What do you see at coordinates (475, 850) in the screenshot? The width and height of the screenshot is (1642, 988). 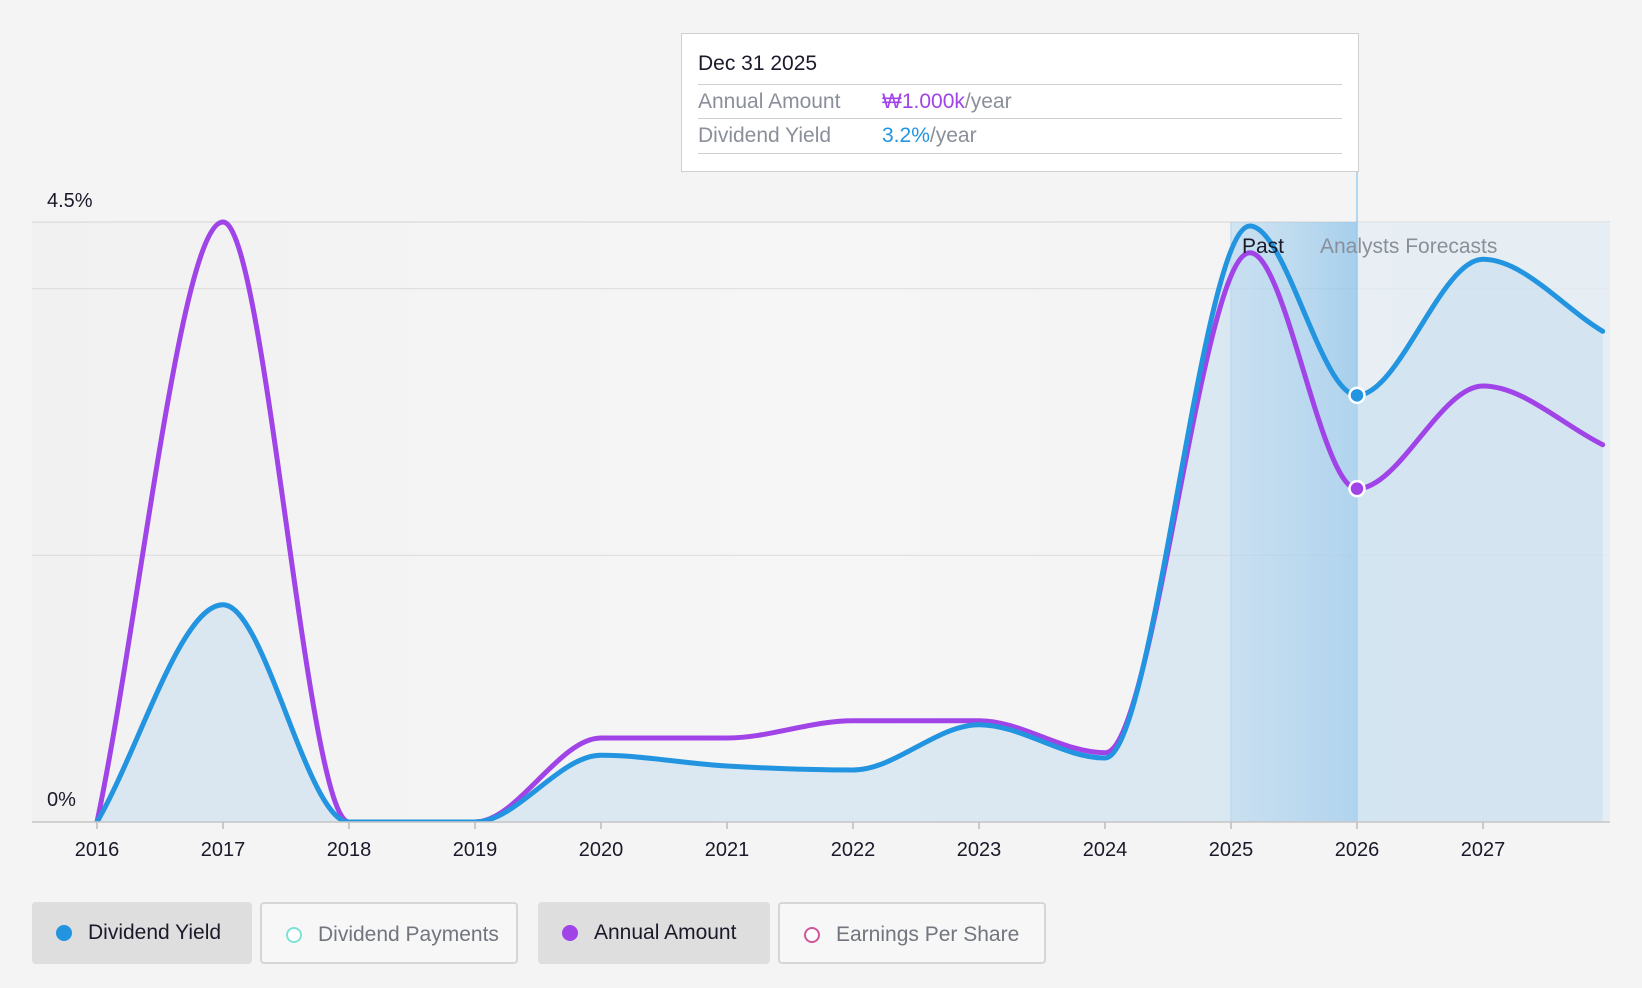 I see `x-tick-label: 2019` at bounding box center [475, 850].